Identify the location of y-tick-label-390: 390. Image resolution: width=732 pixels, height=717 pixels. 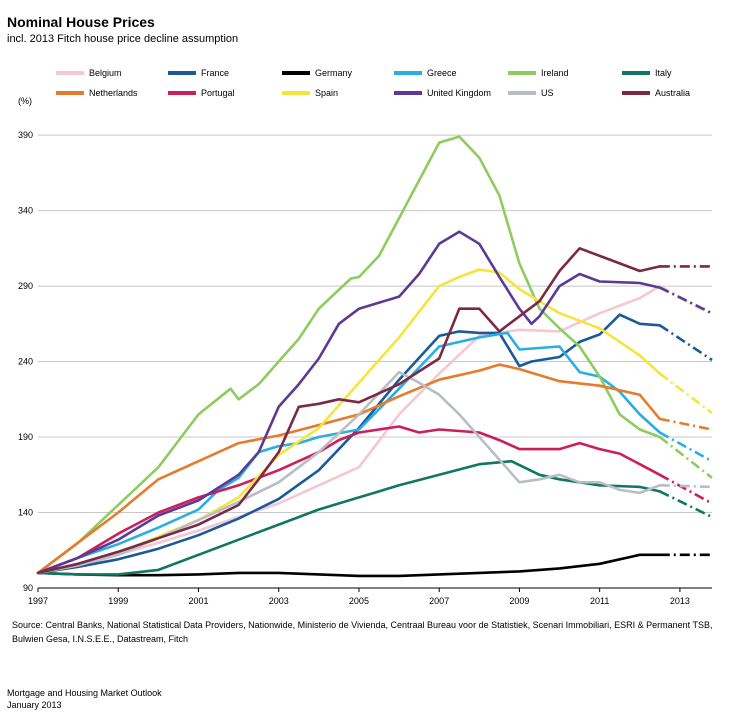
(25, 135).